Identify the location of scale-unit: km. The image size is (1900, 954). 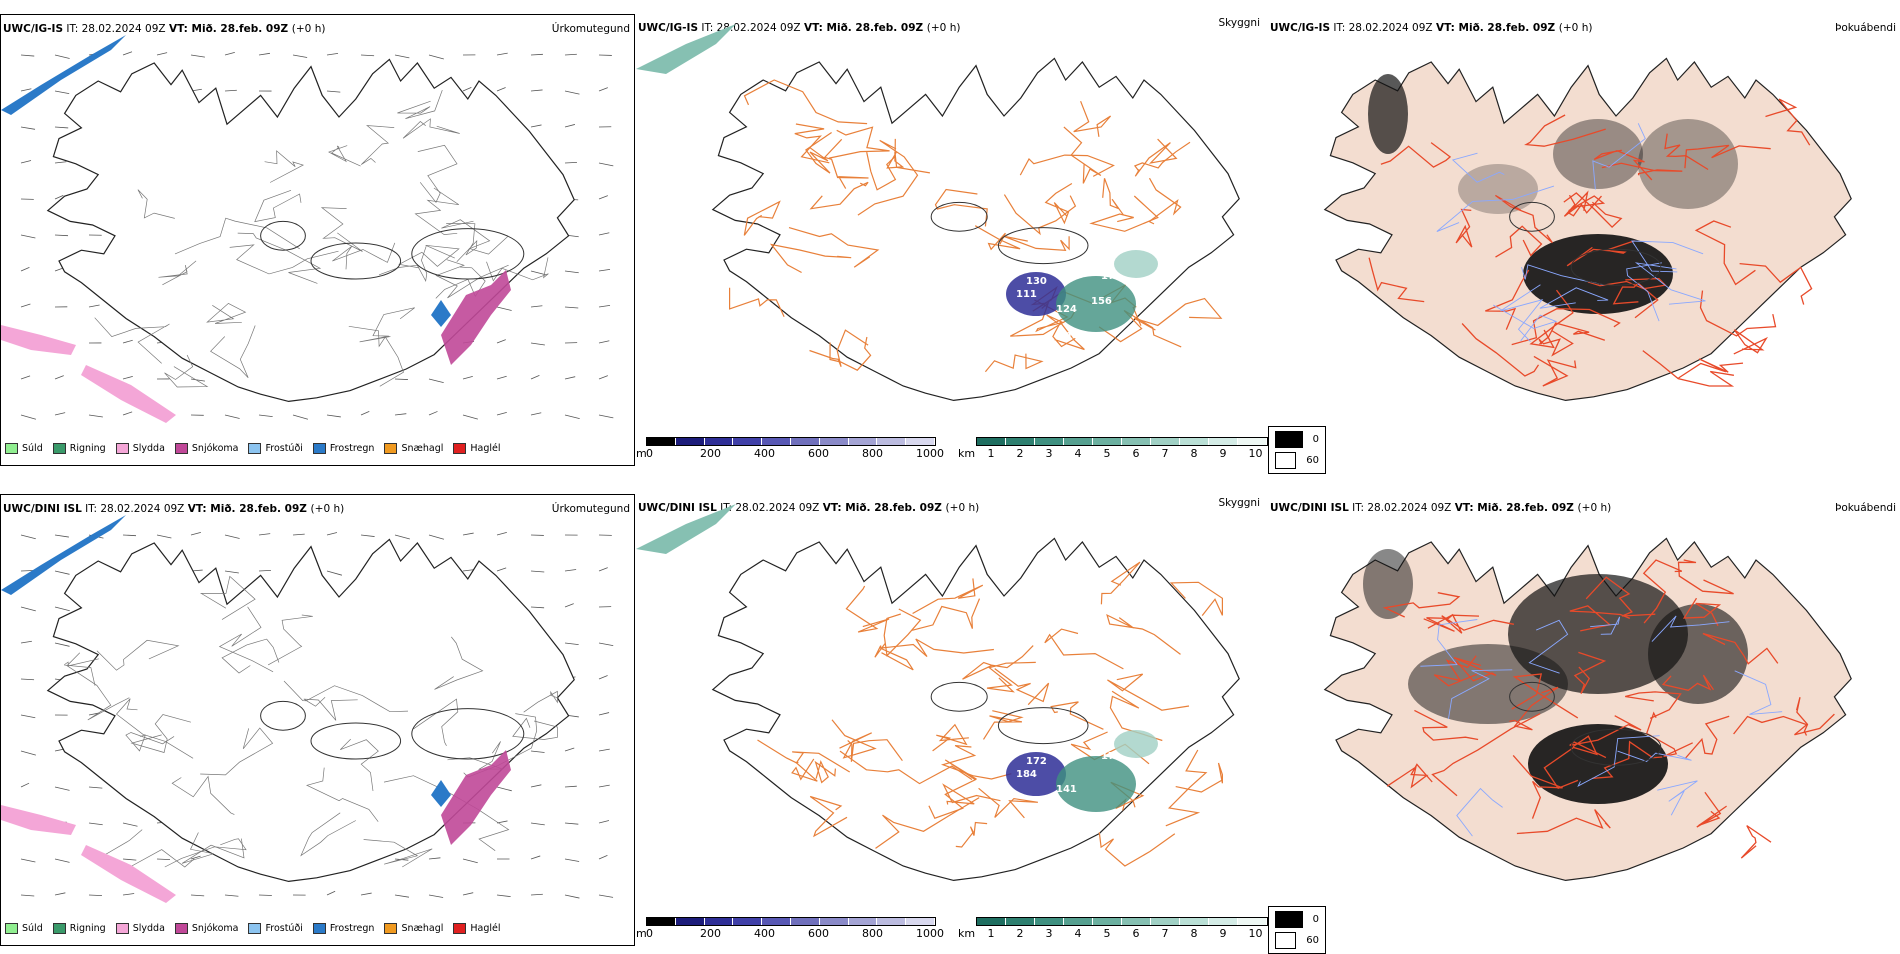
(966, 453).